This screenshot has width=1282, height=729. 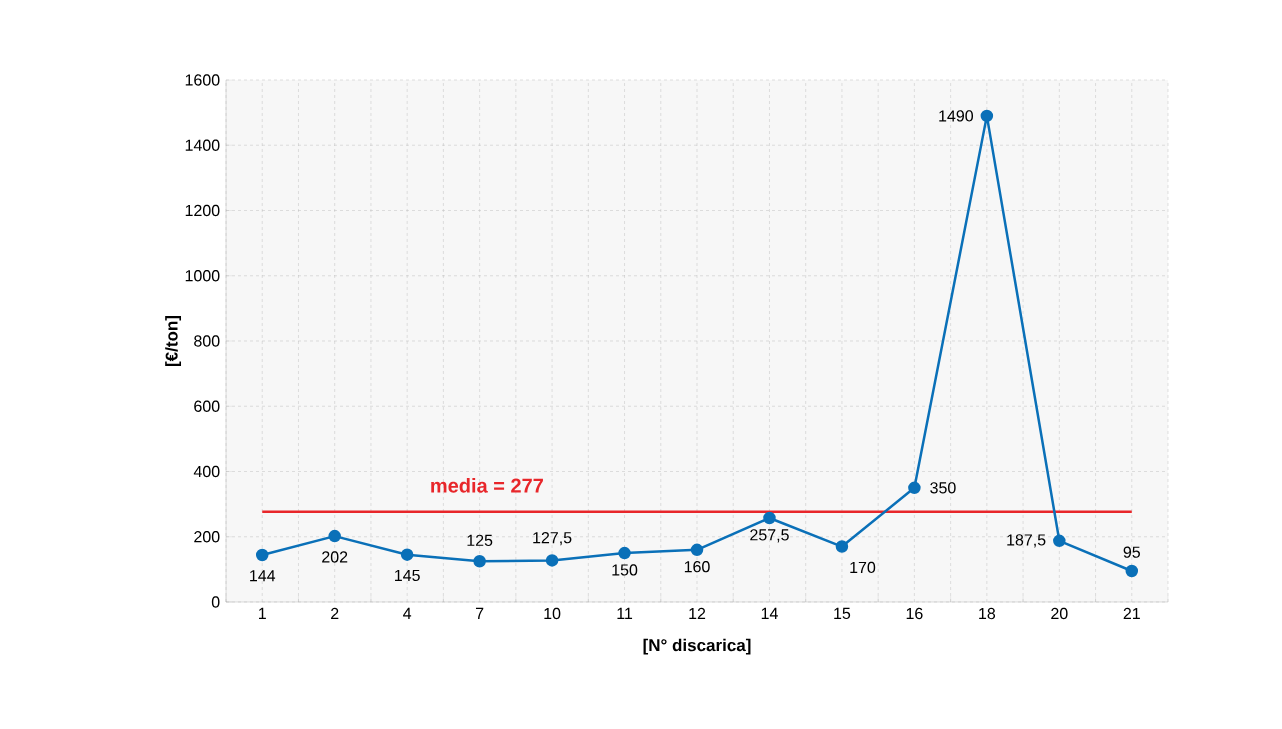 What do you see at coordinates (480, 540) in the screenshot?
I see `data-label: 125` at bounding box center [480, 540].